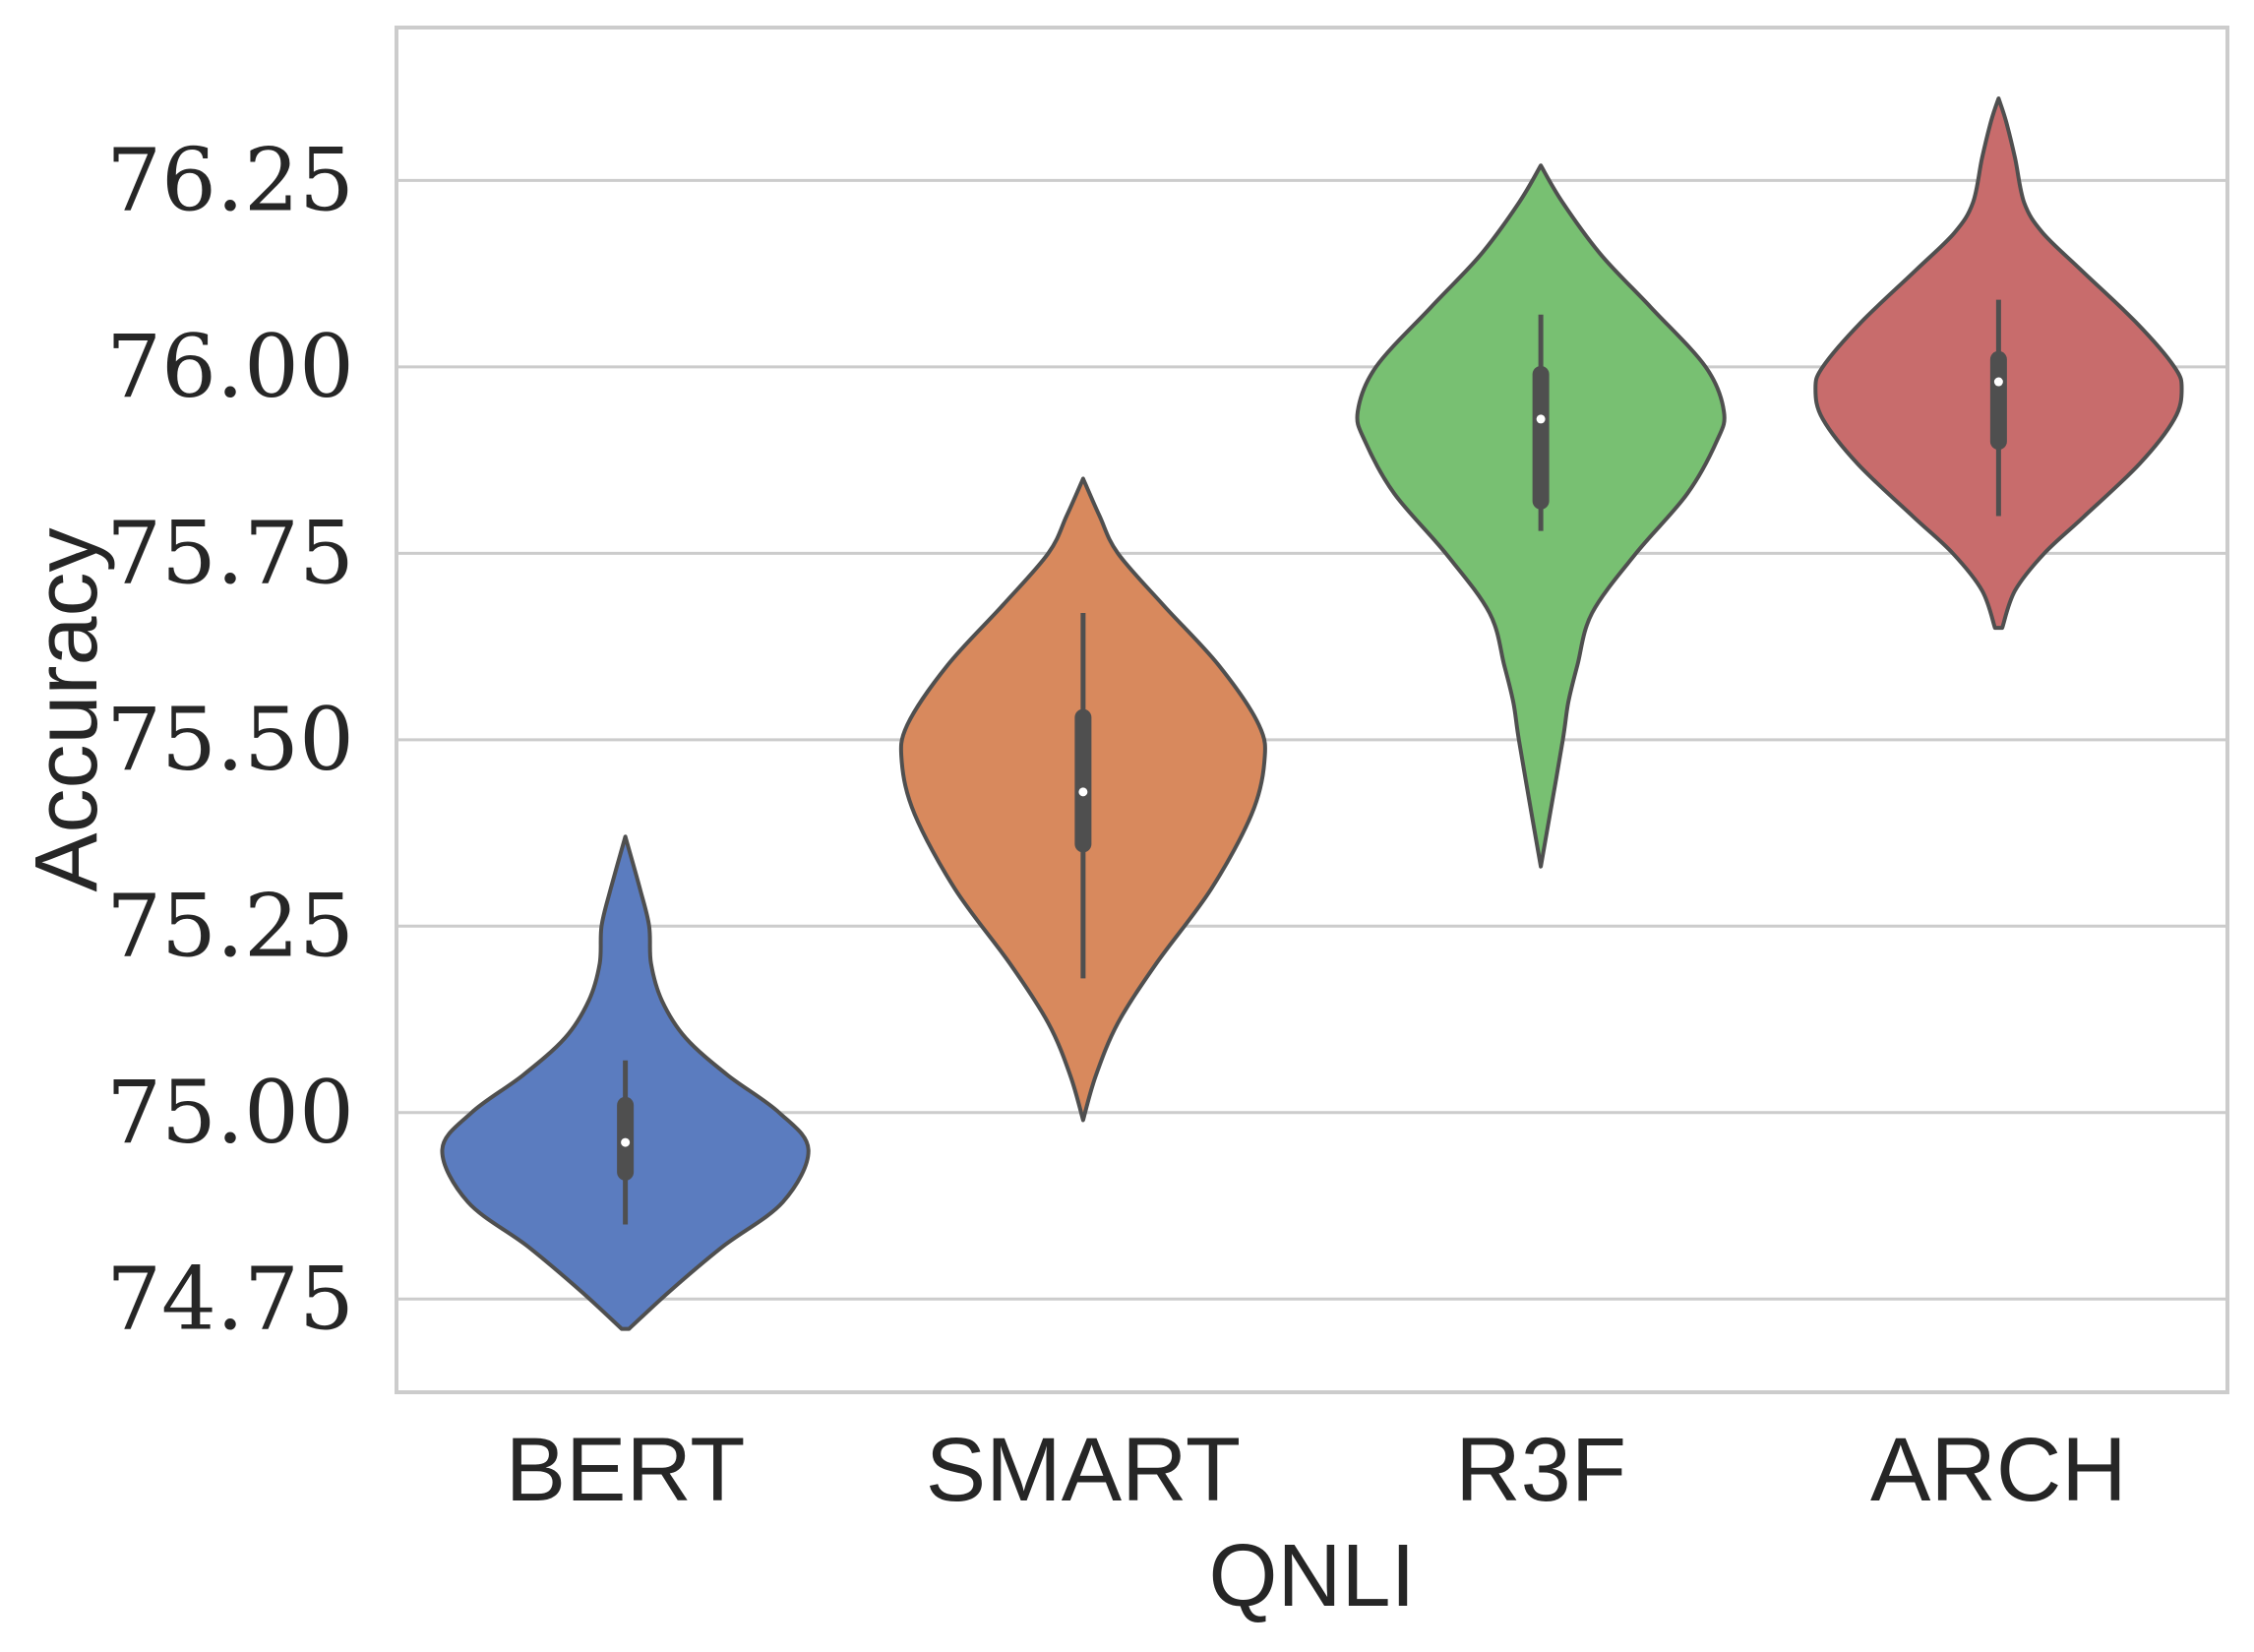 The image size is (2254, 1652). I want to click on violin-smart, so click(1082, 799).